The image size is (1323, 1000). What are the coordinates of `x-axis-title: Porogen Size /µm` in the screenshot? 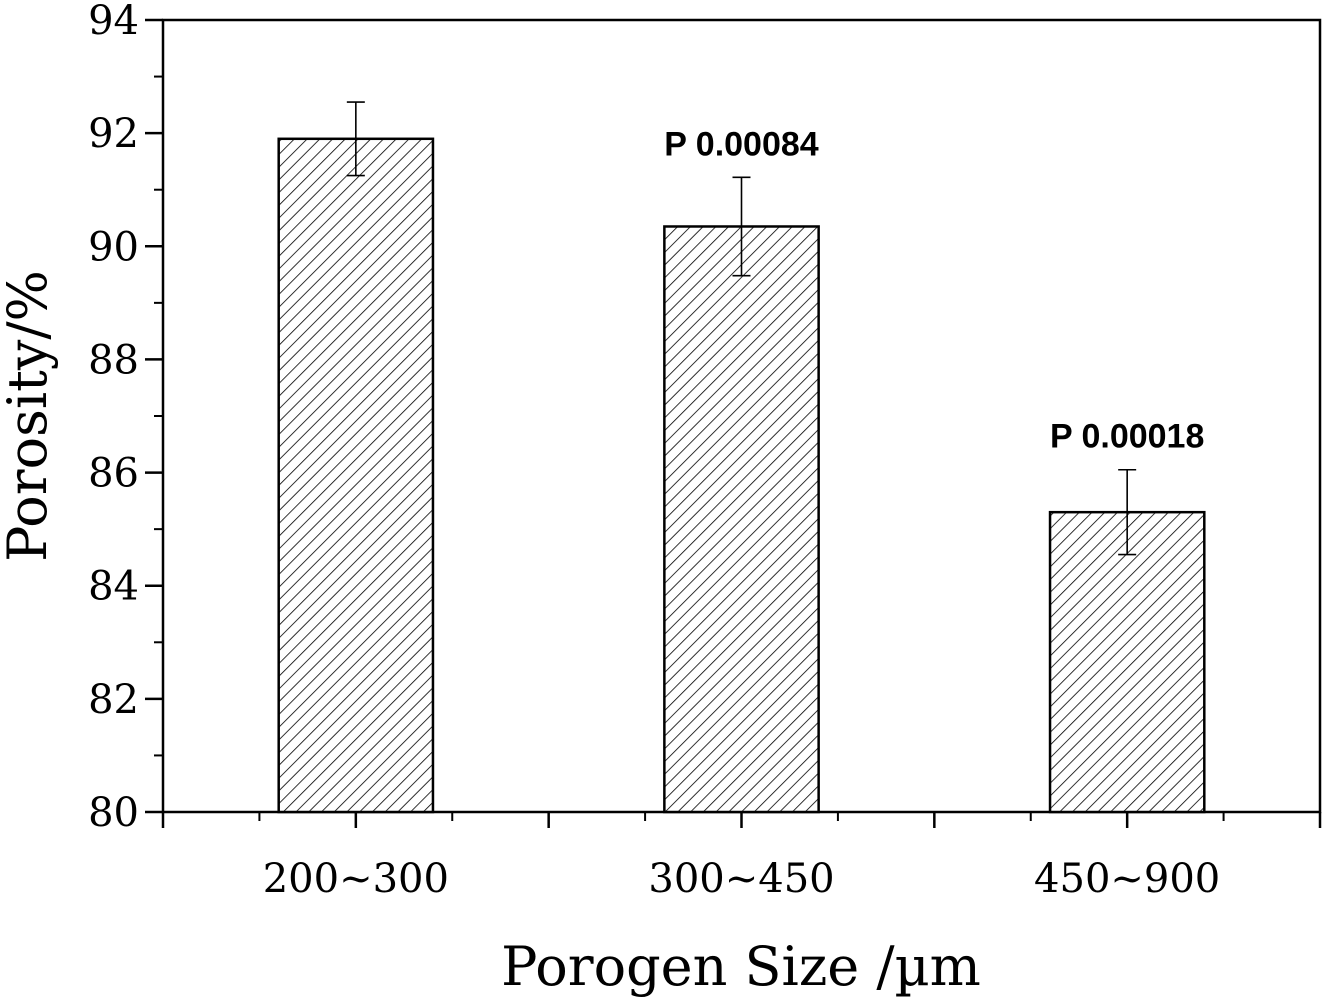 It's located at (741, 966).